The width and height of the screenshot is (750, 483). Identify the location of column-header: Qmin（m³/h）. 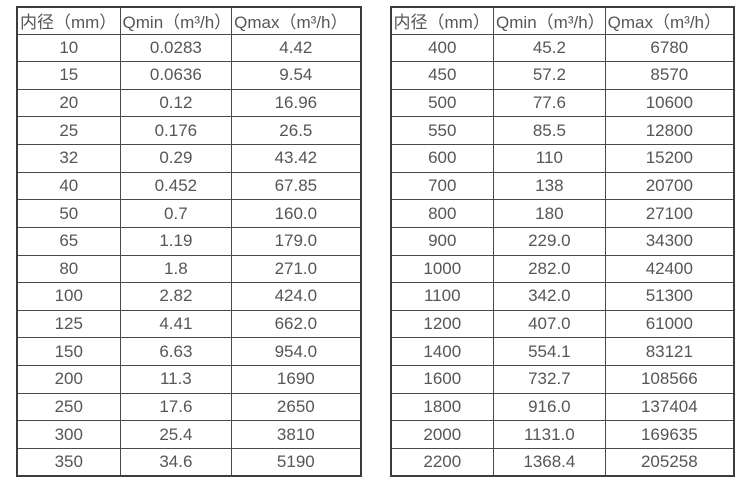
(549, 20).